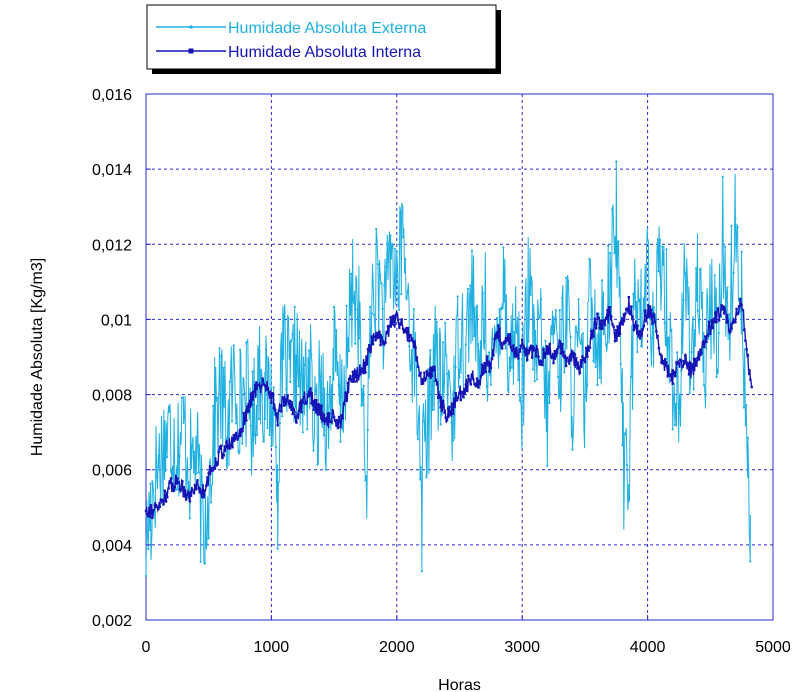 This screenshot has height=692, width=800. Describe the element at coordinates (773, 647) in the screenshot. I see `x-tick-label: 5000` at that location.